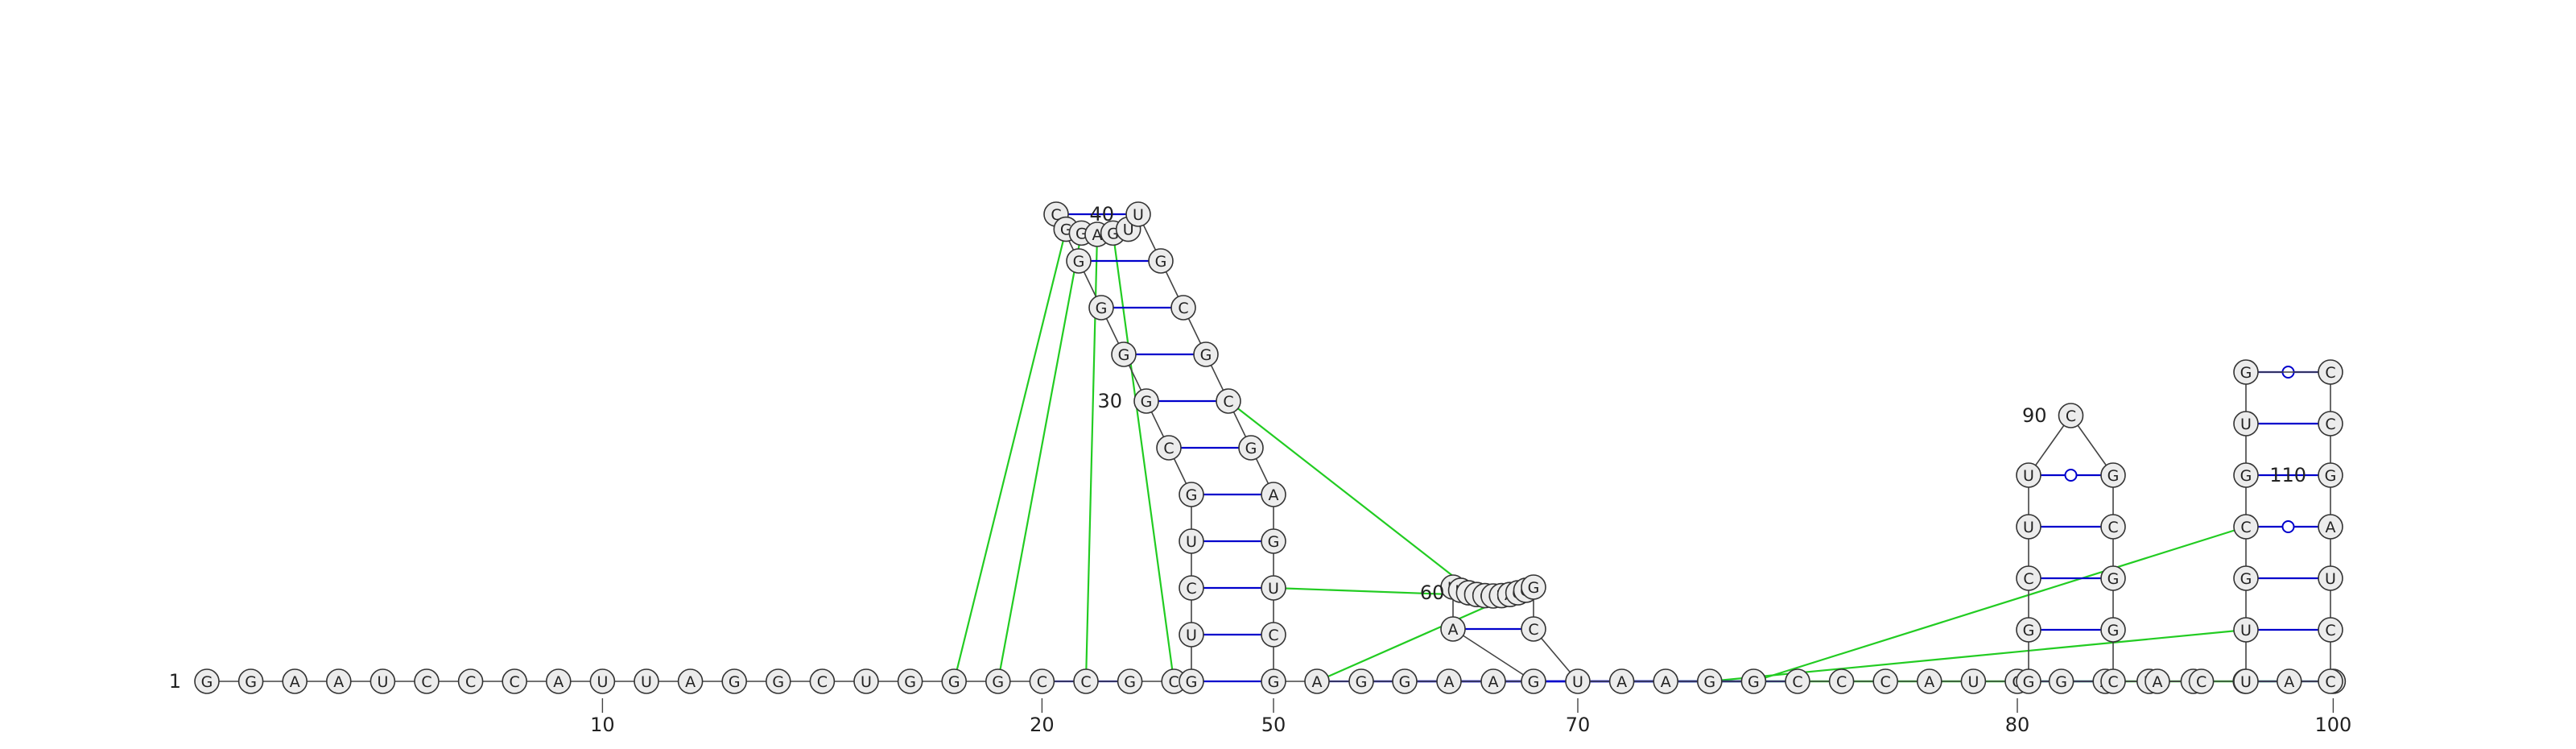 The image size is (2576, 749). Describe the element at coordinates (1353, 498) in the screenshot. I see `pseudoknot-pair` at that location.